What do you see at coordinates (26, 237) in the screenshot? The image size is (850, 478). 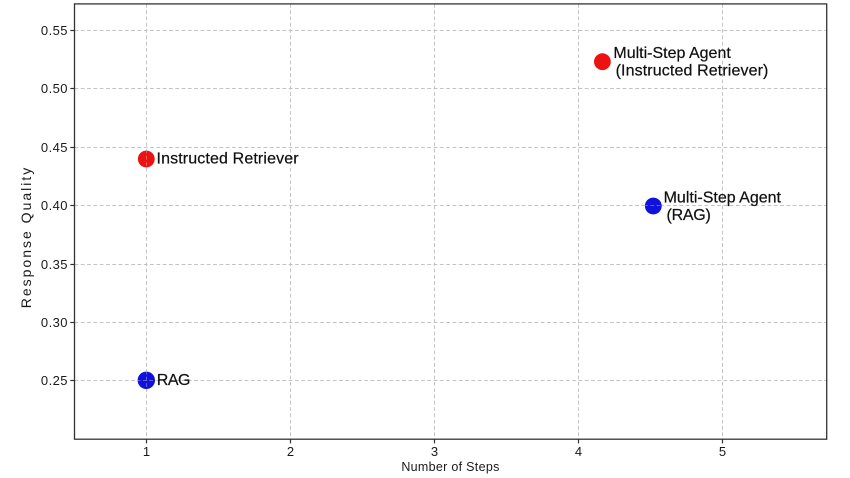 I see `svg-text: Response Quality` at bounding box center [26, 237].